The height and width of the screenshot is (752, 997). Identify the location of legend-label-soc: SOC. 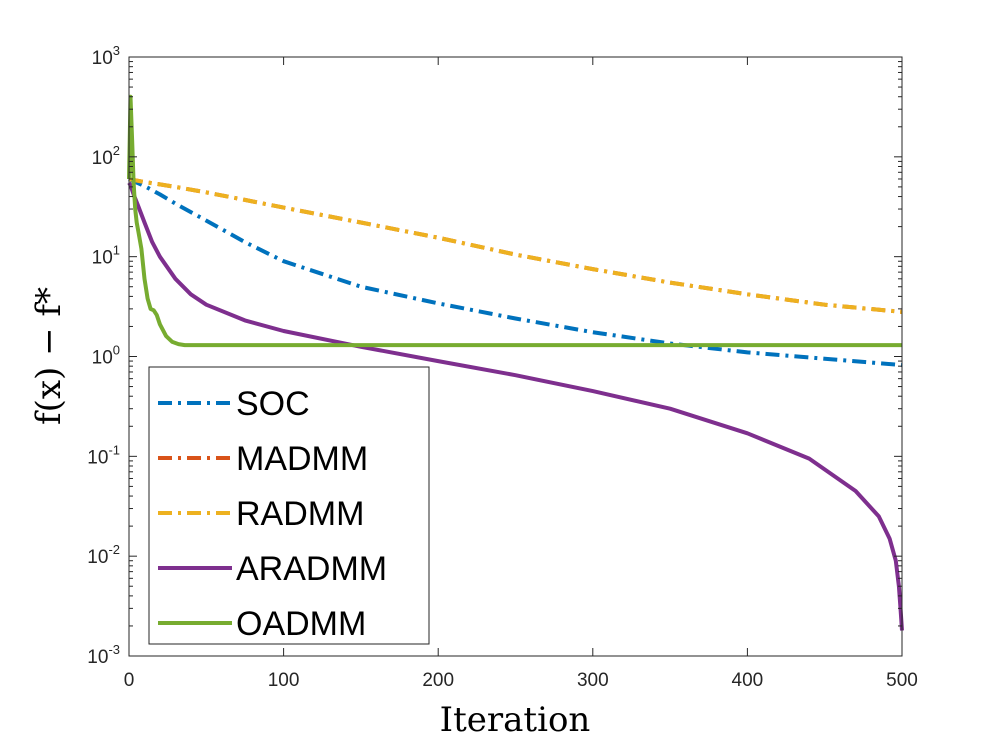
(273, 404).